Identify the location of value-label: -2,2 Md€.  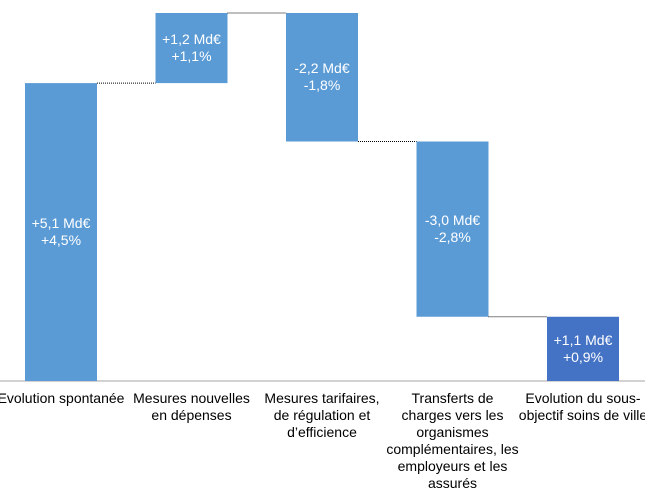
(322, 68).